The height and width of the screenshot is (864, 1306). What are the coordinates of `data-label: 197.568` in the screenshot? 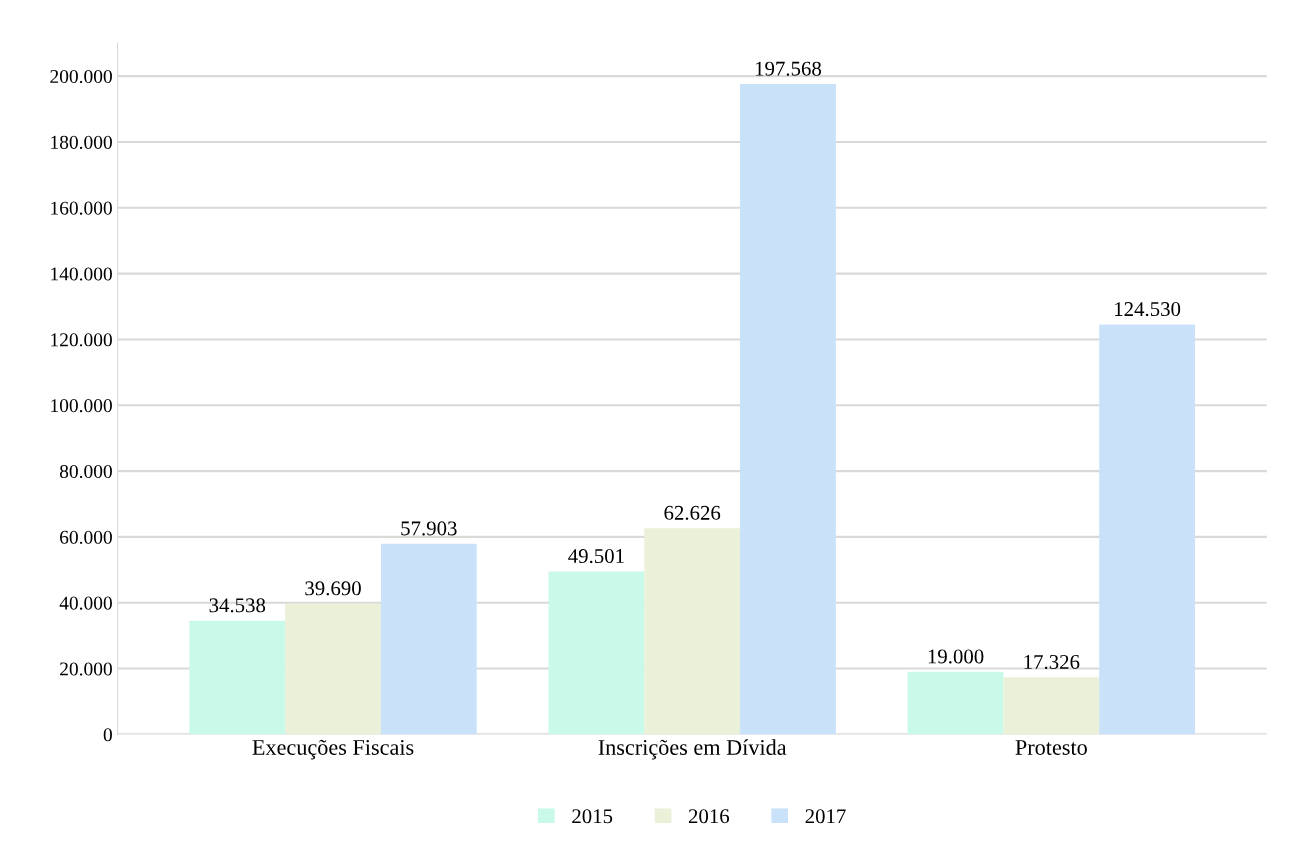 It's located at (788, 68).